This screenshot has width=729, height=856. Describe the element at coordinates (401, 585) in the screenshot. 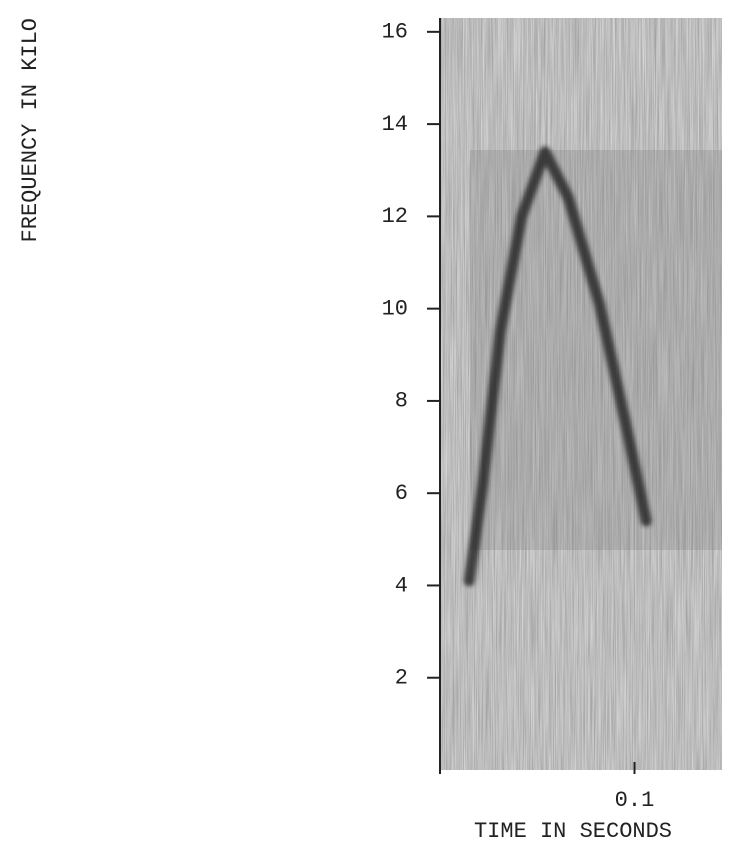

I see `y-tick-label: 4` at that location.